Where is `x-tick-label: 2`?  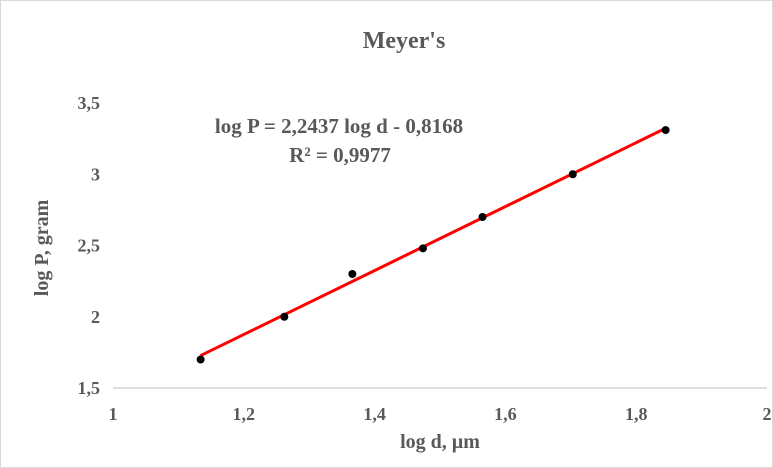 x-tick-label: 2 is located at coordinates (767, 414).